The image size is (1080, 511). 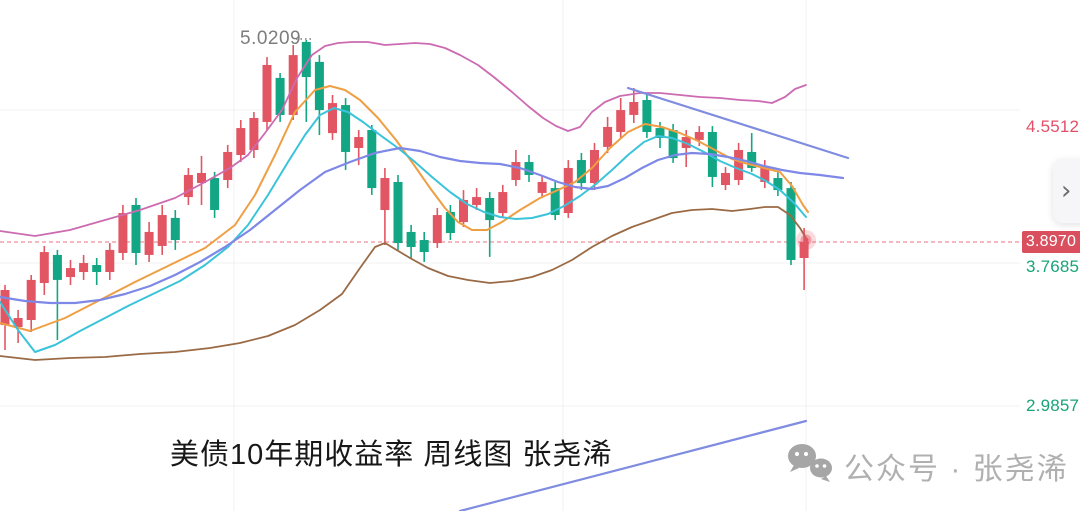 I want to click on watermark-text: 公众号 · 张尧浠, so click(x=956, y=469).